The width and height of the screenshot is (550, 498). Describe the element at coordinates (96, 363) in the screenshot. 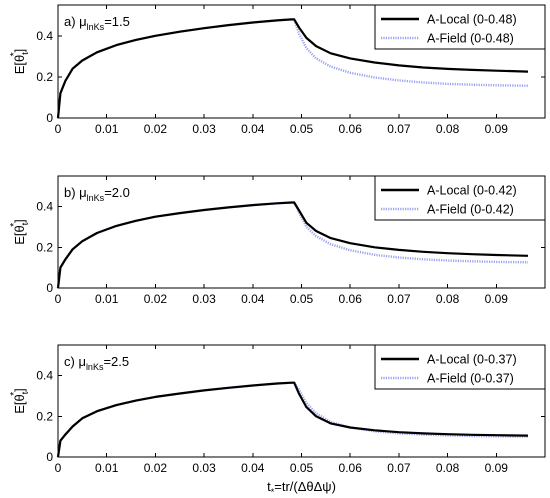

I see `panel-label: c) μlnKs=2.5` at that location.